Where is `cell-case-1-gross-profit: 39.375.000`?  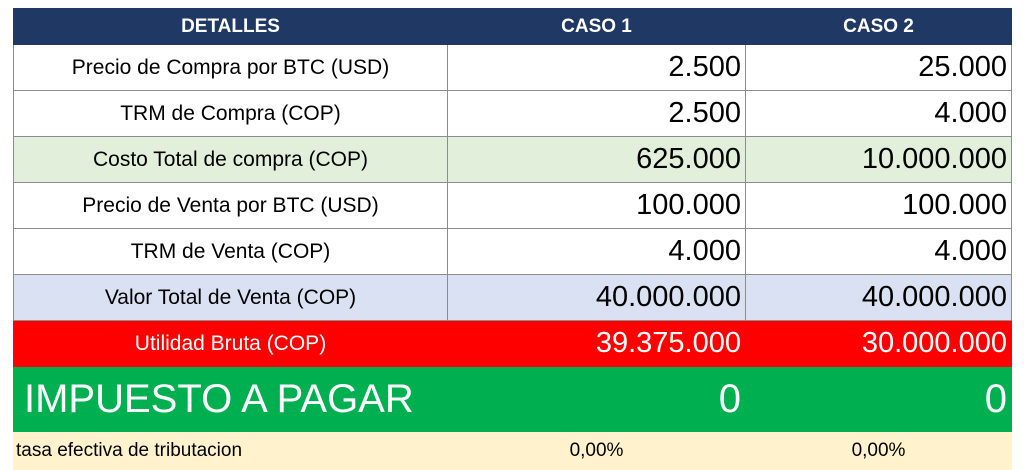 cell-case-1-gross-profit: 39.375.000 is located at coordinates (596, 343).